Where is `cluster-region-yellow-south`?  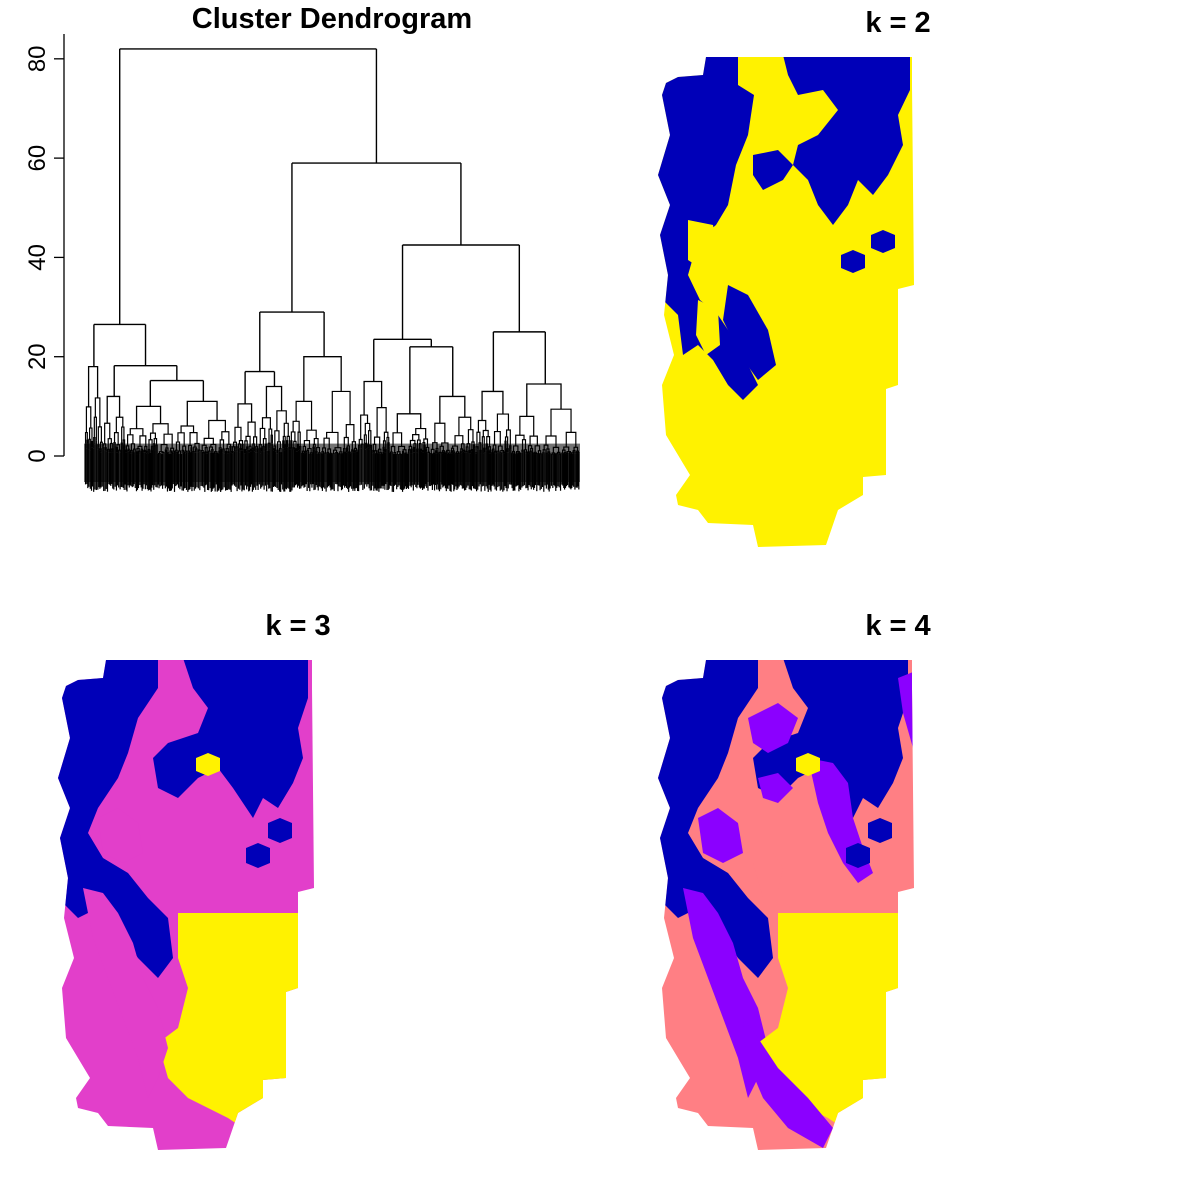 cluster-region-yellow-south is located at coordinates (236, 1019).